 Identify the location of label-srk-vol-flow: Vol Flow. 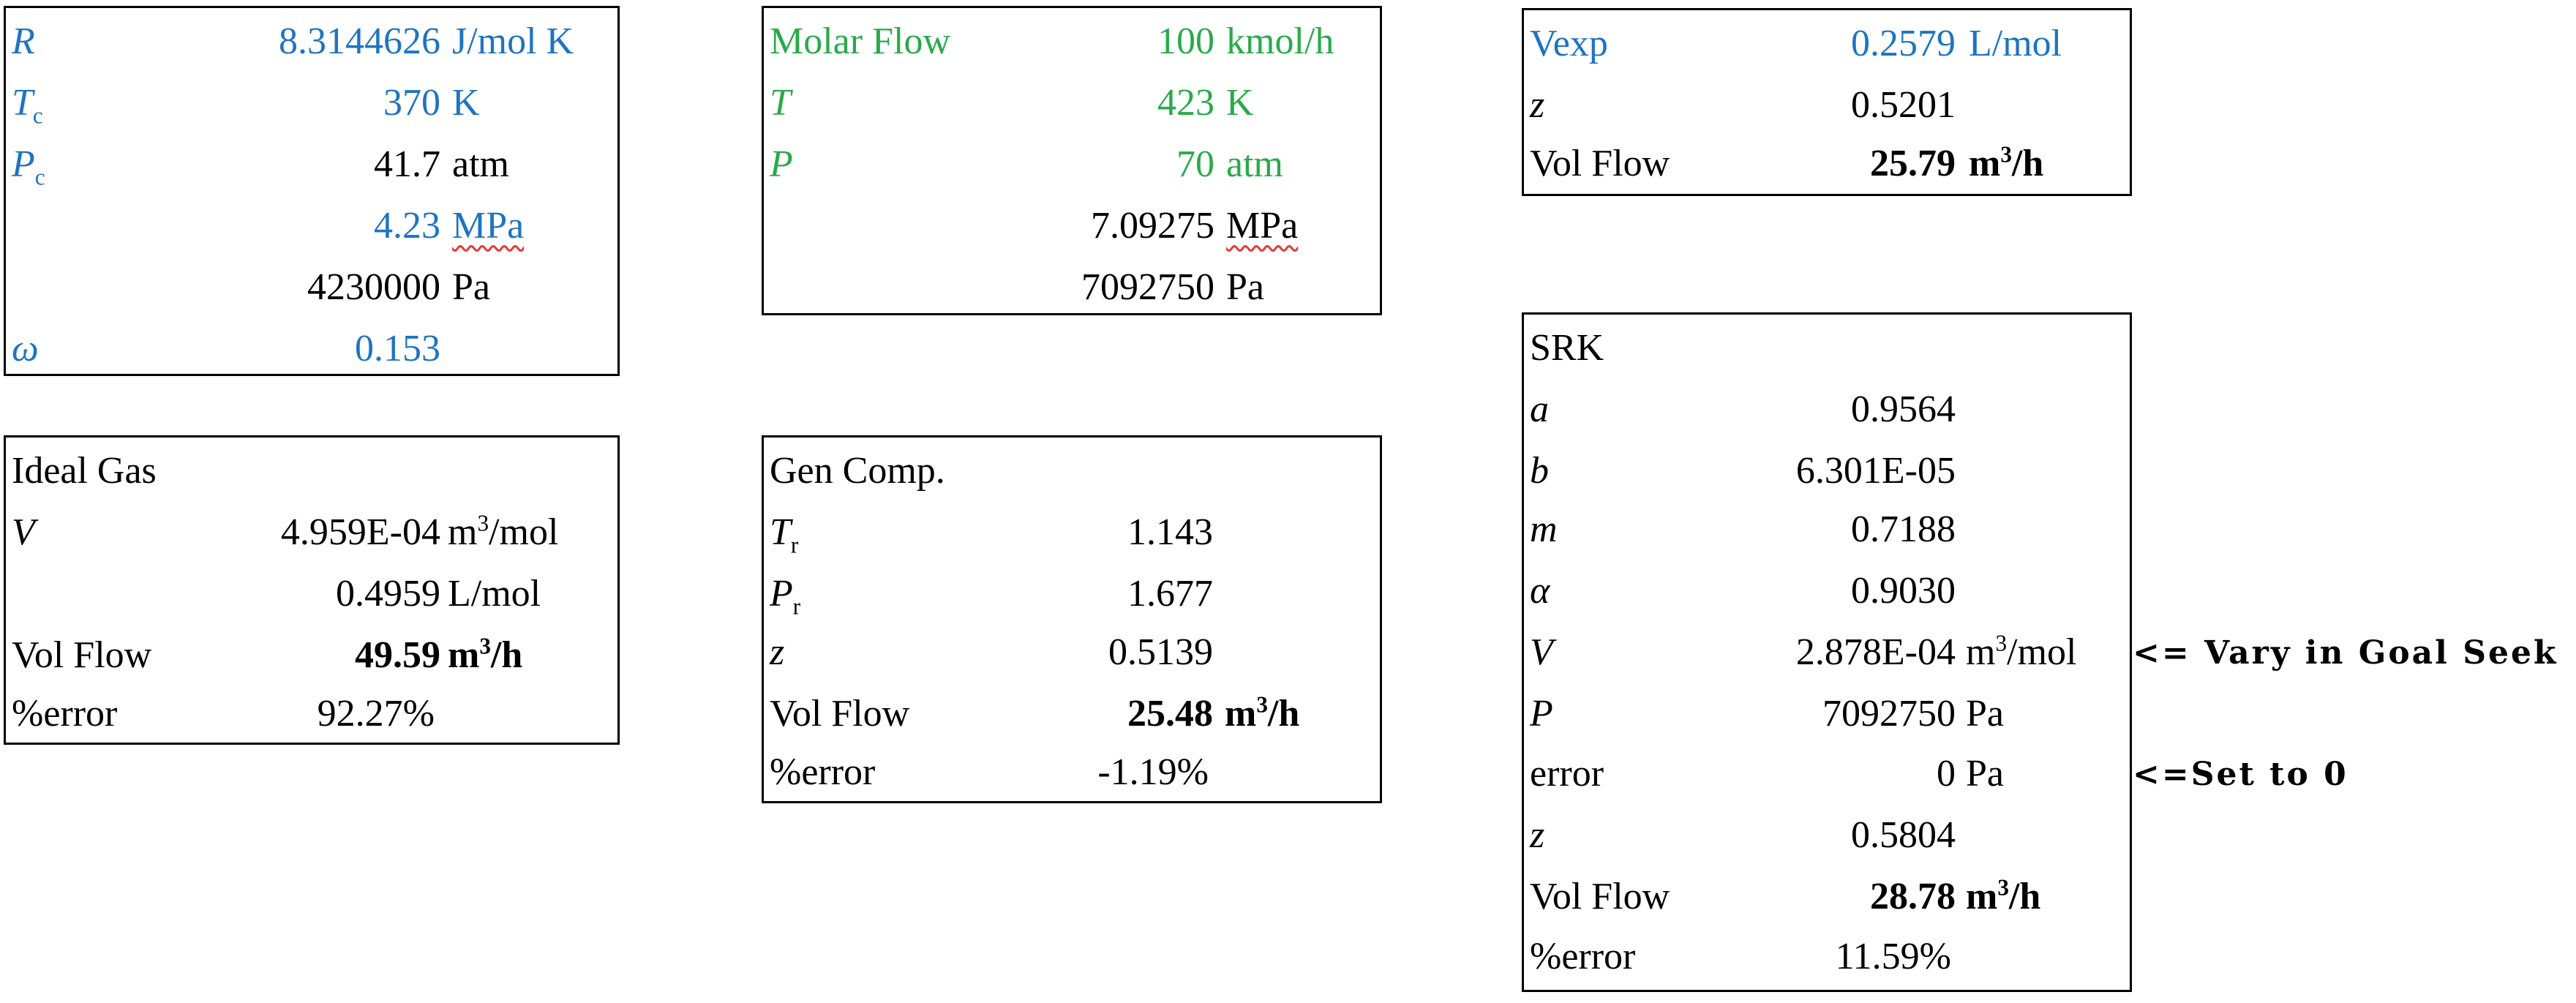
(1600, 896).